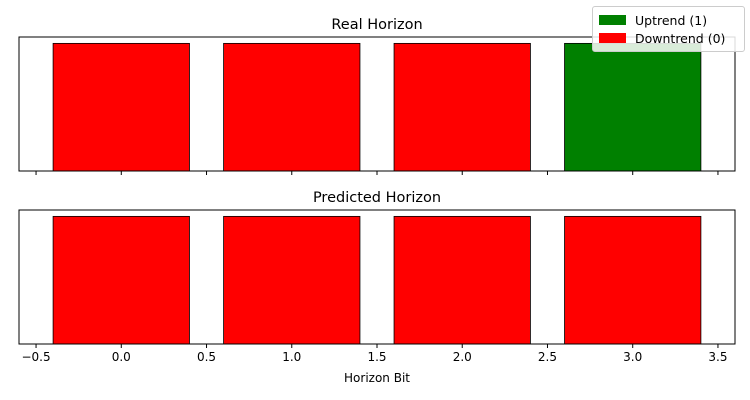 The height and width of the screenshot is (400, 750). I want to click on real-horizon-title: Real Horizon, so click(376, 25).